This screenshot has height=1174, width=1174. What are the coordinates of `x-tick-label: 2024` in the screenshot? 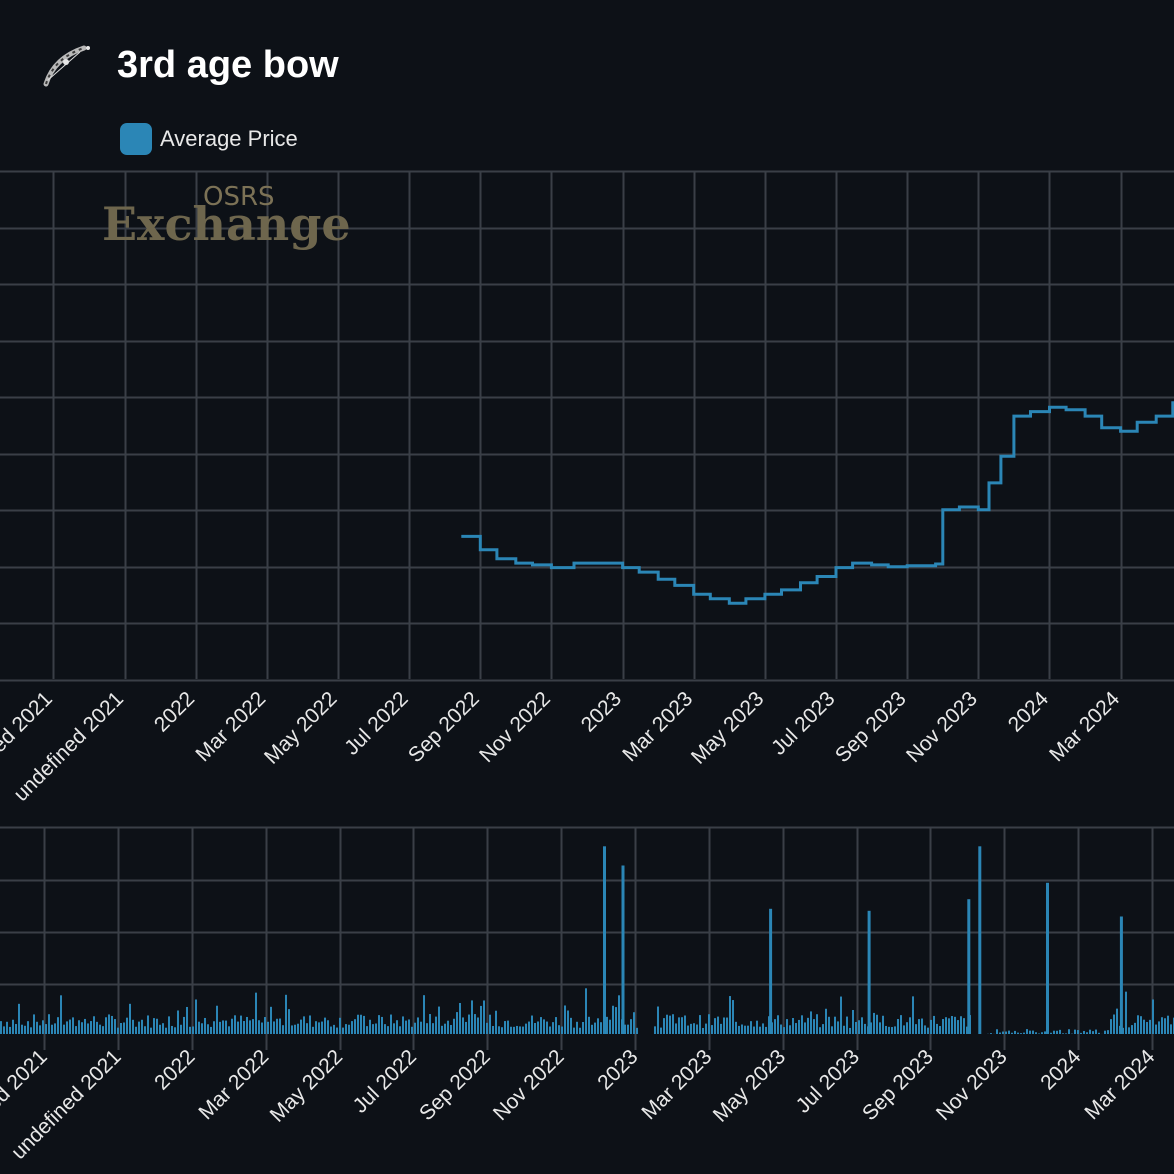 It's located at (1029, 712).